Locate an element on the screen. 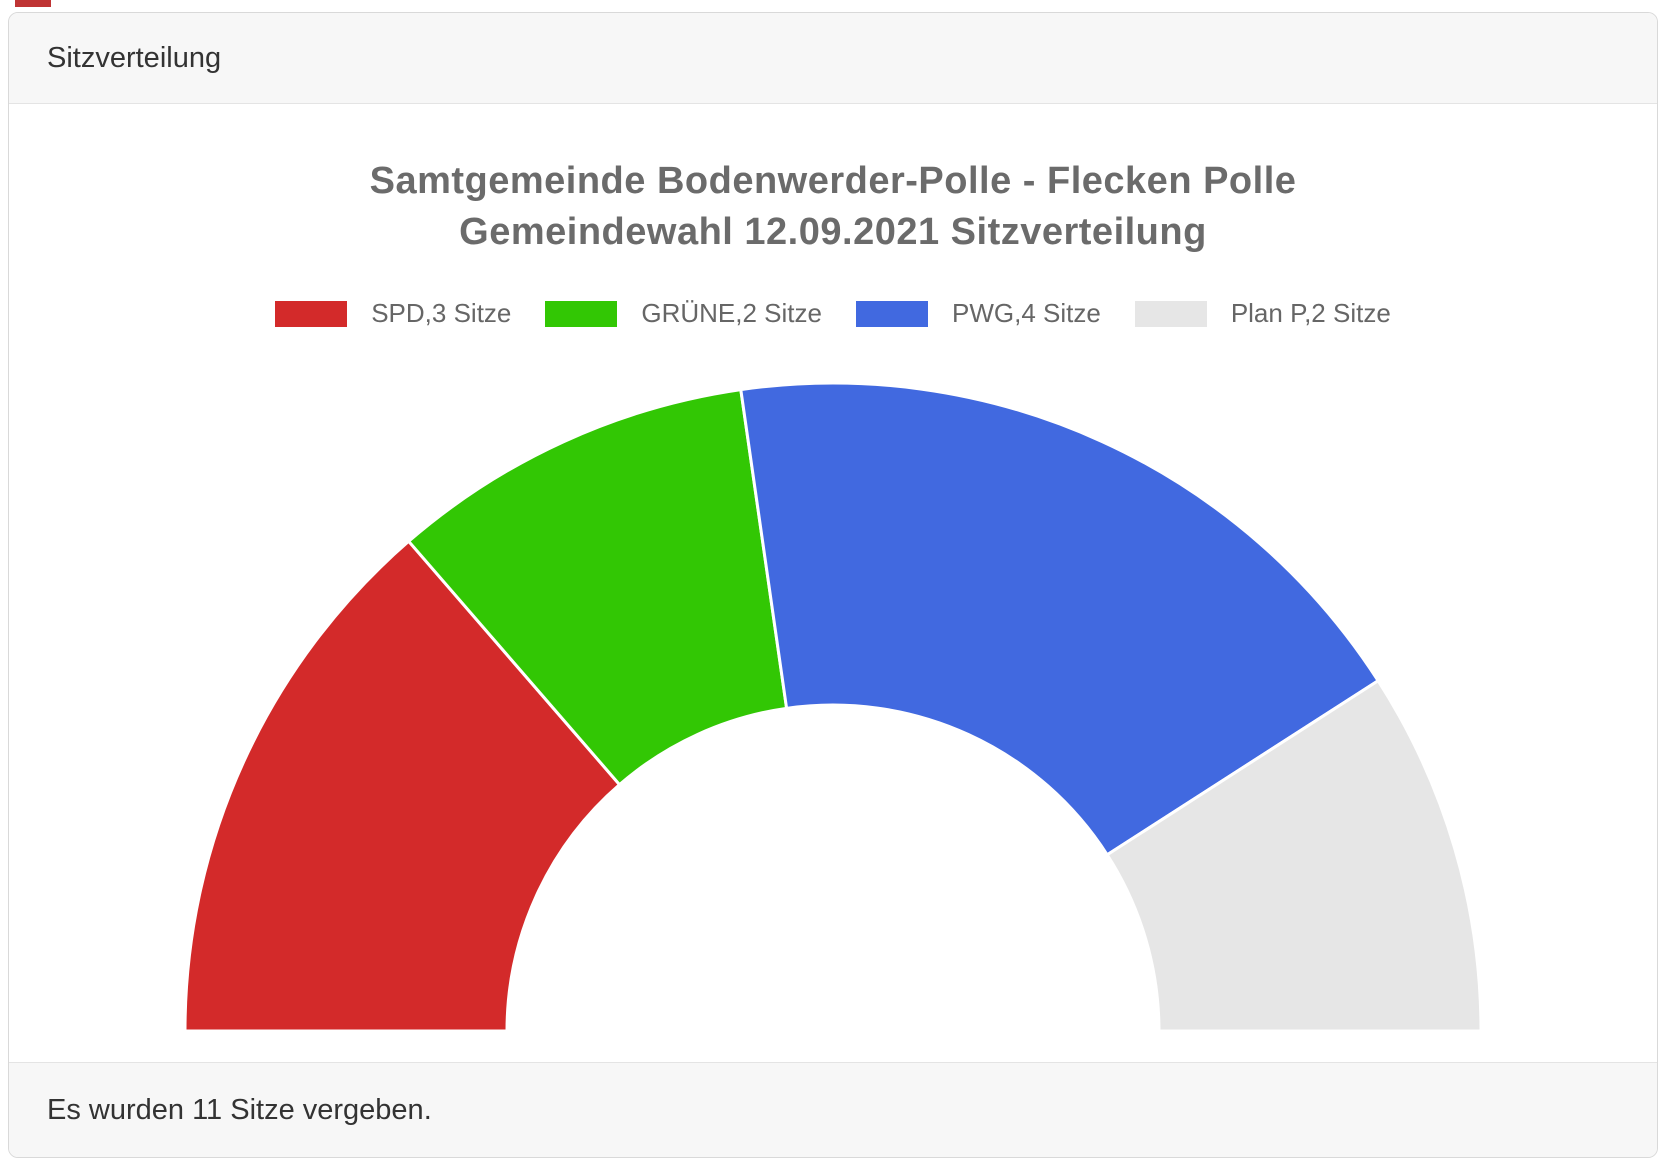  legend-item-Plan P: Plan P,2 Sitze is located at coordinates (1262, 313).